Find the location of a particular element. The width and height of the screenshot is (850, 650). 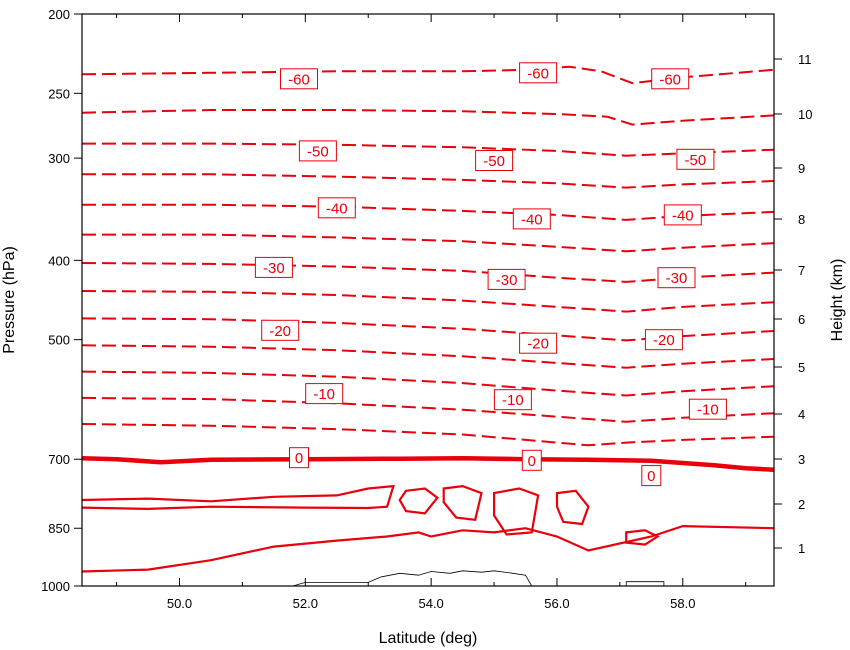

x-axis-title: Latitude (deg) is located at coordinates (428, 638).